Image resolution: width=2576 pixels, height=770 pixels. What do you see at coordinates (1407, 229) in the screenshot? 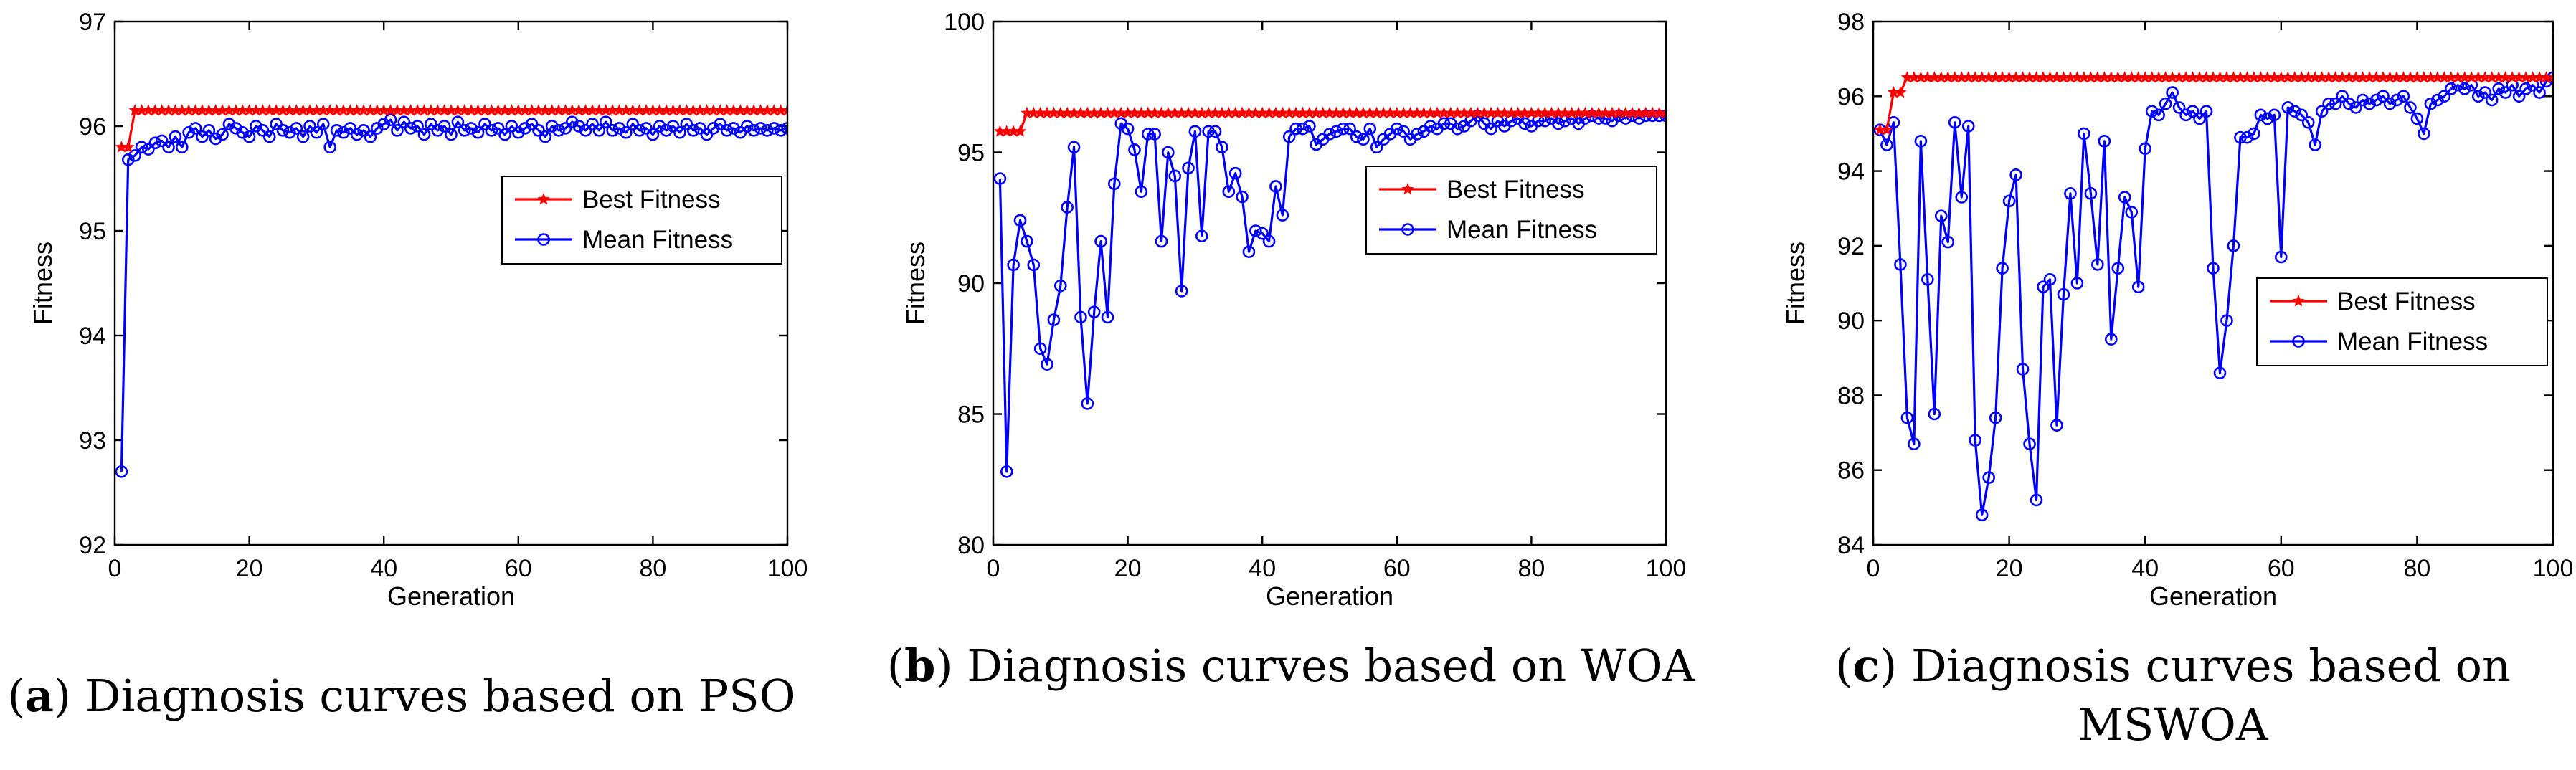
I see `panel-b-legend-mean-marker-group` at bounding box center [1407, 229].